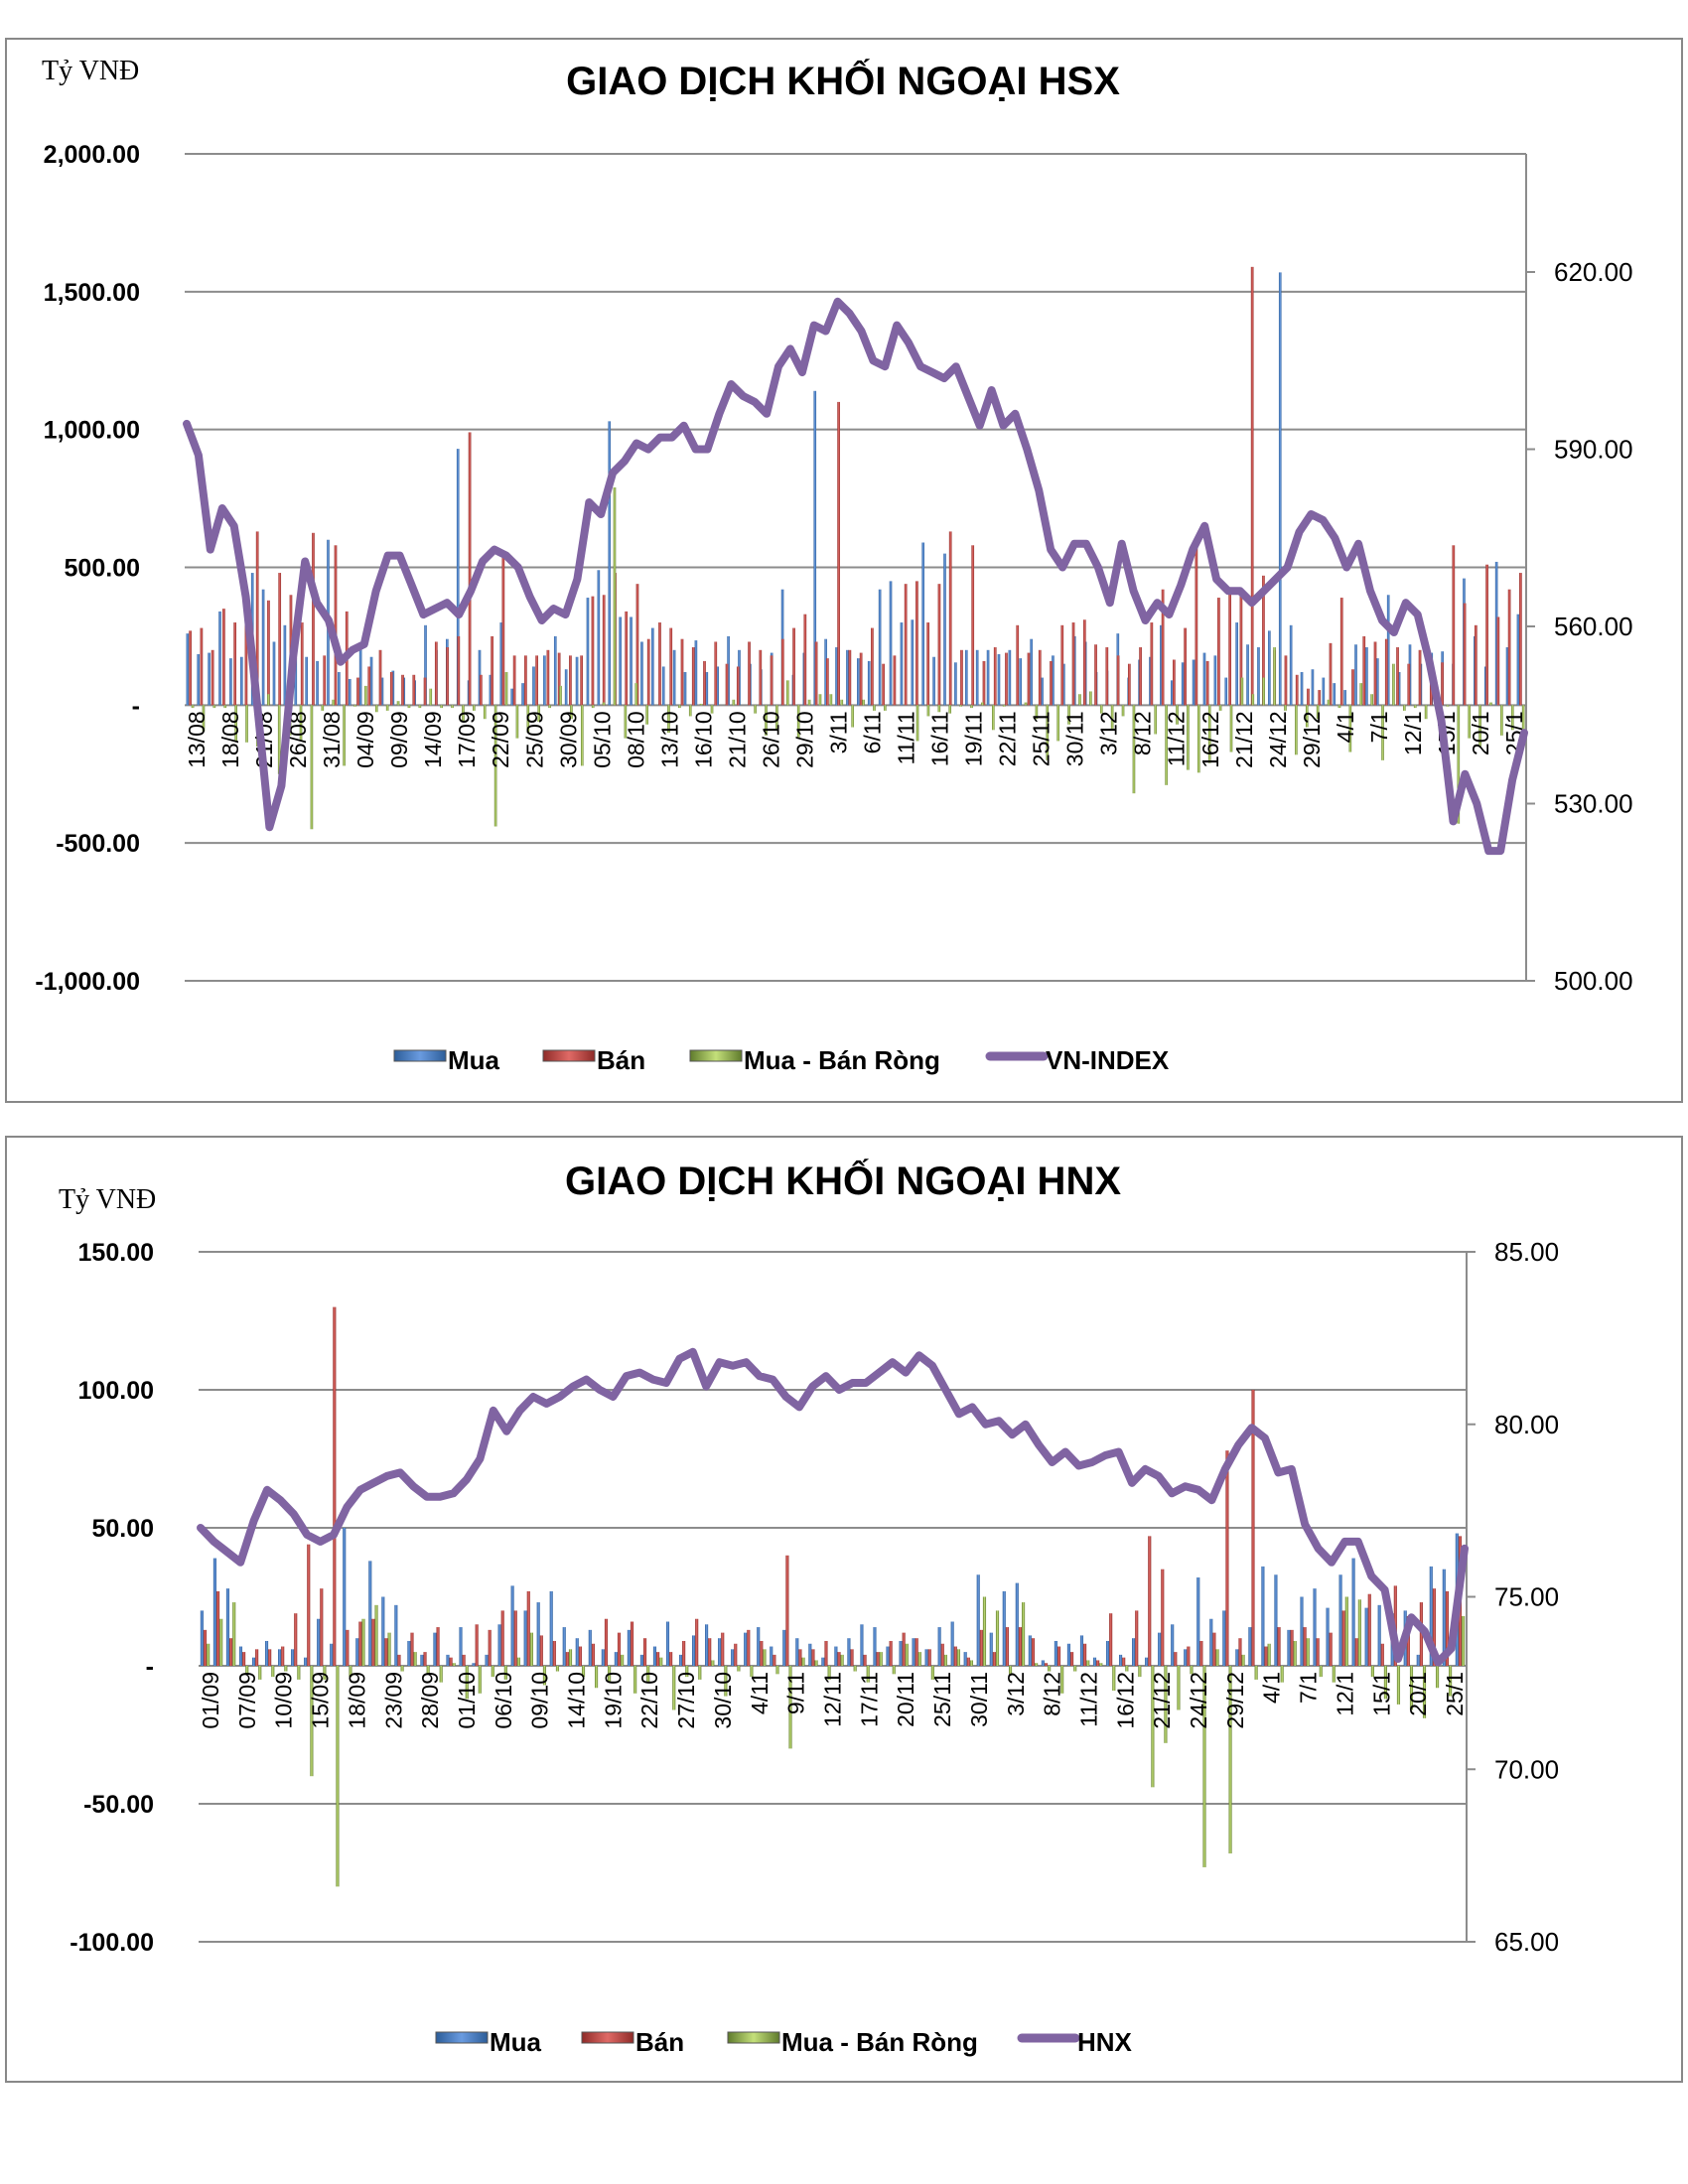 This screenshot has width=1688, height=2184. Describe the element at coordinates (150, 1667) in the screenshot. I see `left-tick-label: -` at that location.